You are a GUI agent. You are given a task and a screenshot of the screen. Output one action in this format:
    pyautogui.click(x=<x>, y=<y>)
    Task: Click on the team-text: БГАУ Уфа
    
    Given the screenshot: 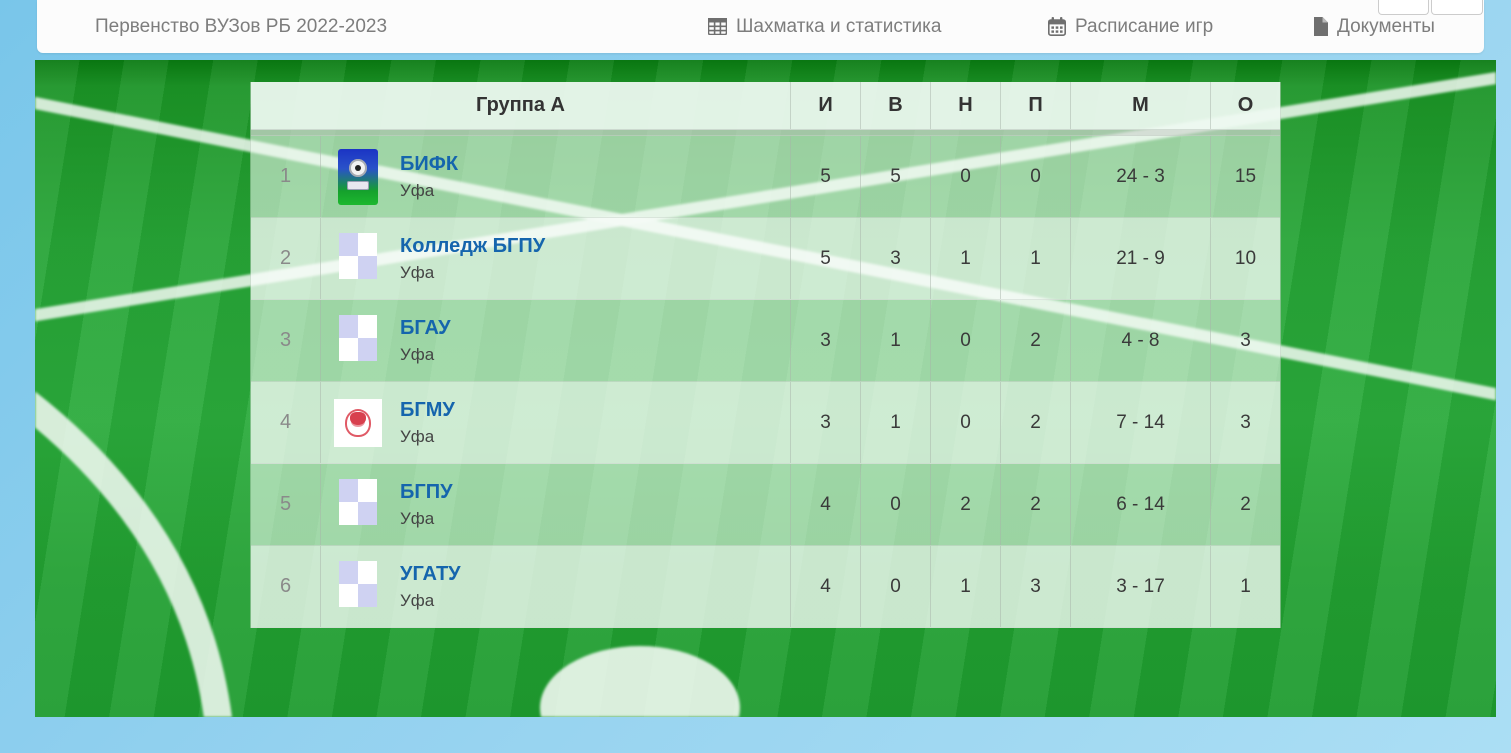 What is the action you would take?
    pyautogui.click(x=425, y=341)
    